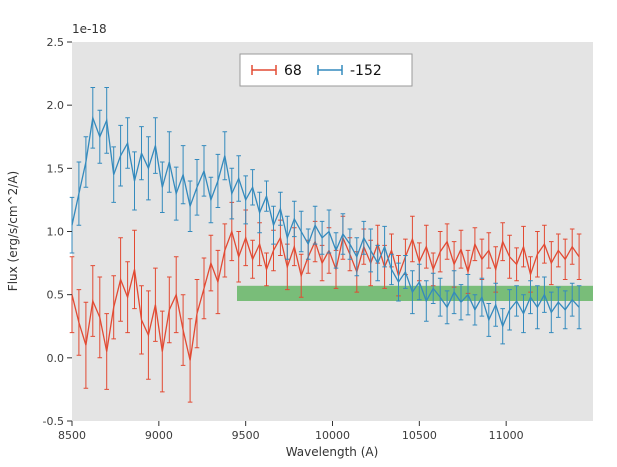 The height and width of the screenshot is (467, 617). Describe the element at coordinates (56, 42) in the screenshot. I see `y-tick-label: 2.5` at that location.